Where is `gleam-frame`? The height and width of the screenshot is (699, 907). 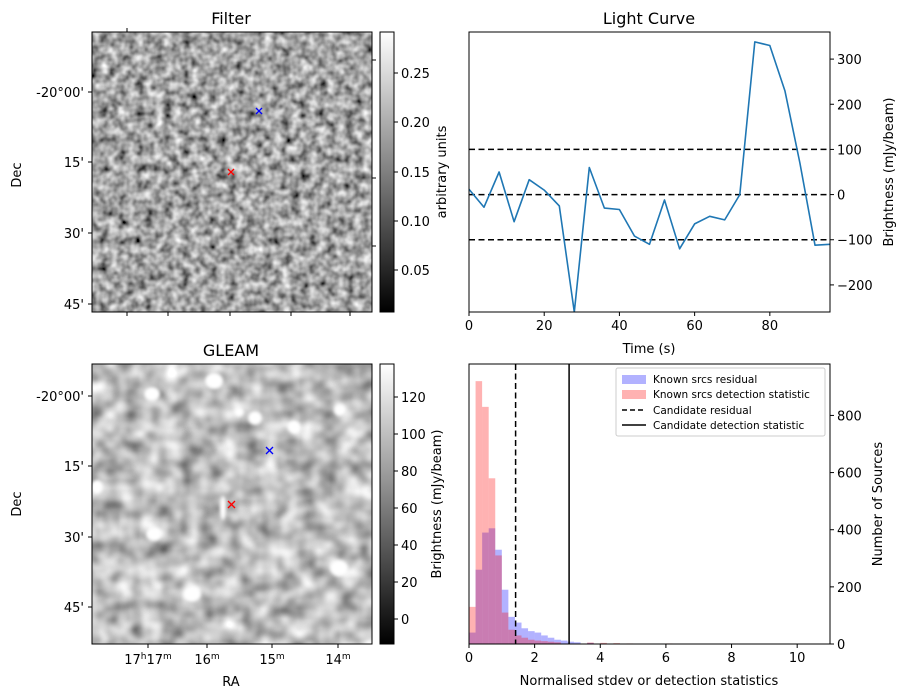
gleam-frame is located at coordinates (232, 504).